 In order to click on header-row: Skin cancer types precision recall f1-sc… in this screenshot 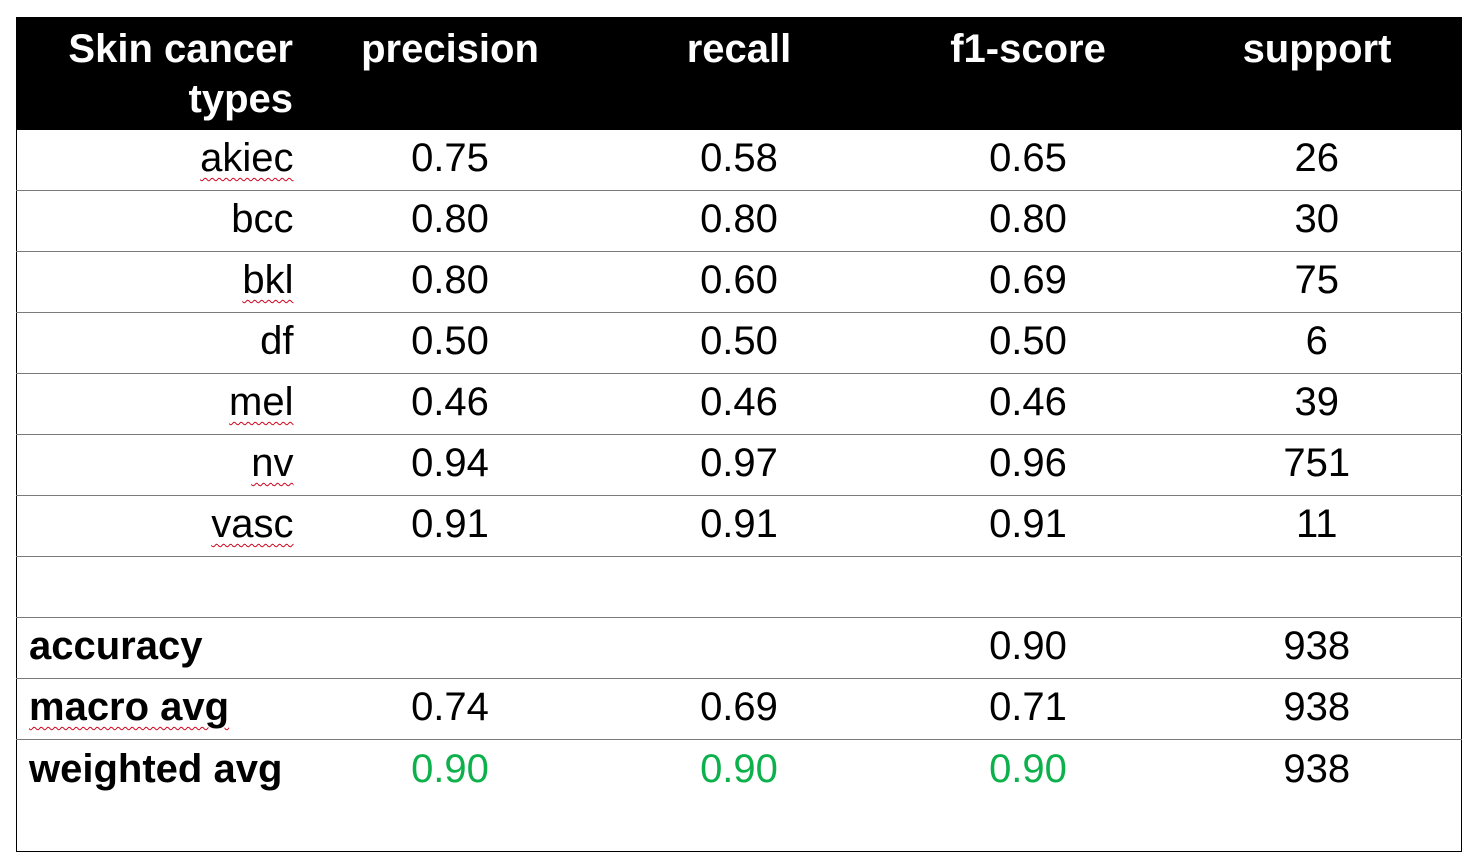, I will do `click(739, 73)`.